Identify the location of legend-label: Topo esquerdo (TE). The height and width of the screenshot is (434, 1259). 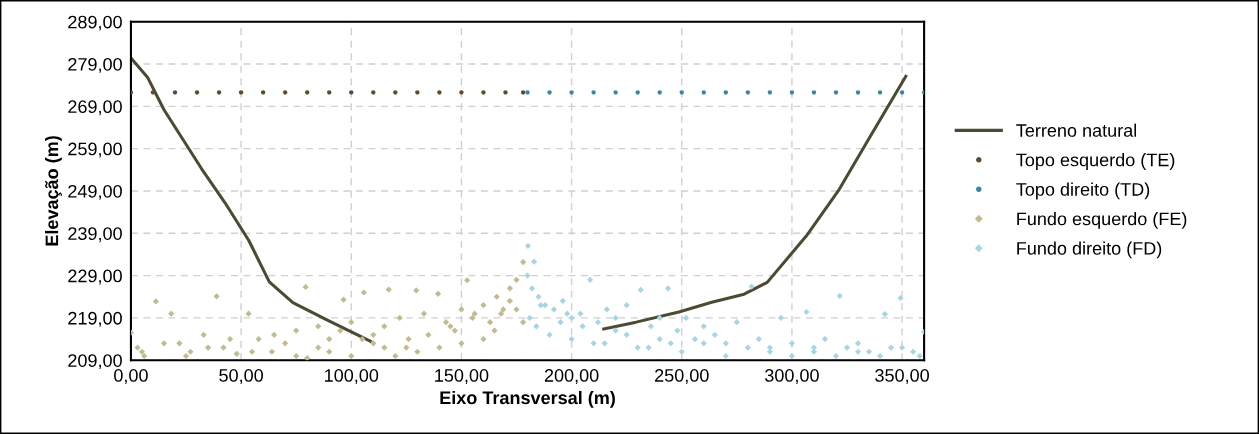
(1095, 161).